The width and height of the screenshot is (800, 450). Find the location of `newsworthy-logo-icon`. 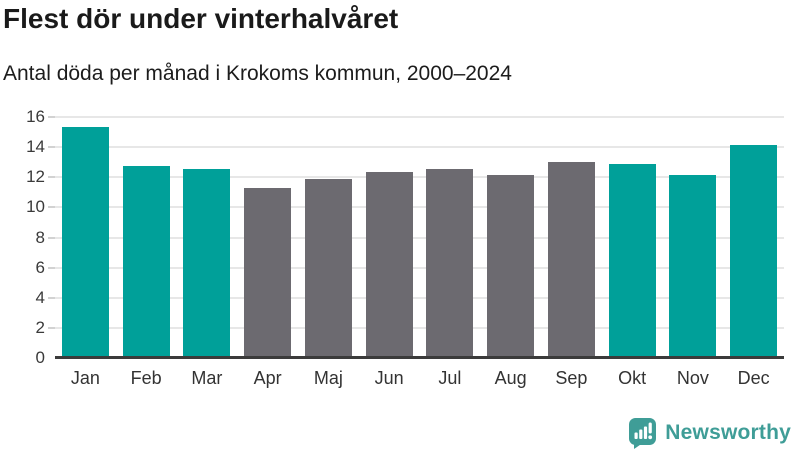

newsworthy-logo-icon is located at coordinates (643, 433).